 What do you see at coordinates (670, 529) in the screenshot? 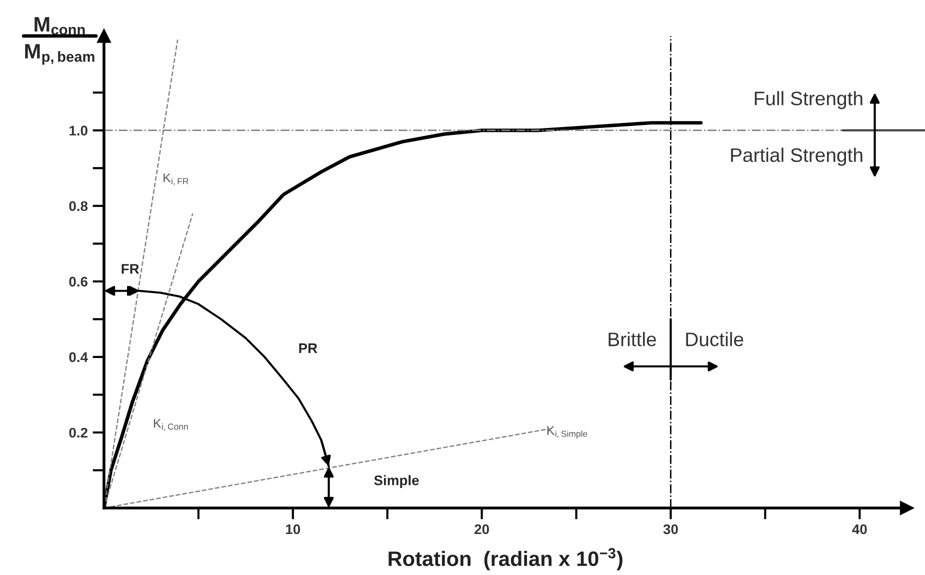
I see `x-tick-label: 30` at bounding box center [670, 529].